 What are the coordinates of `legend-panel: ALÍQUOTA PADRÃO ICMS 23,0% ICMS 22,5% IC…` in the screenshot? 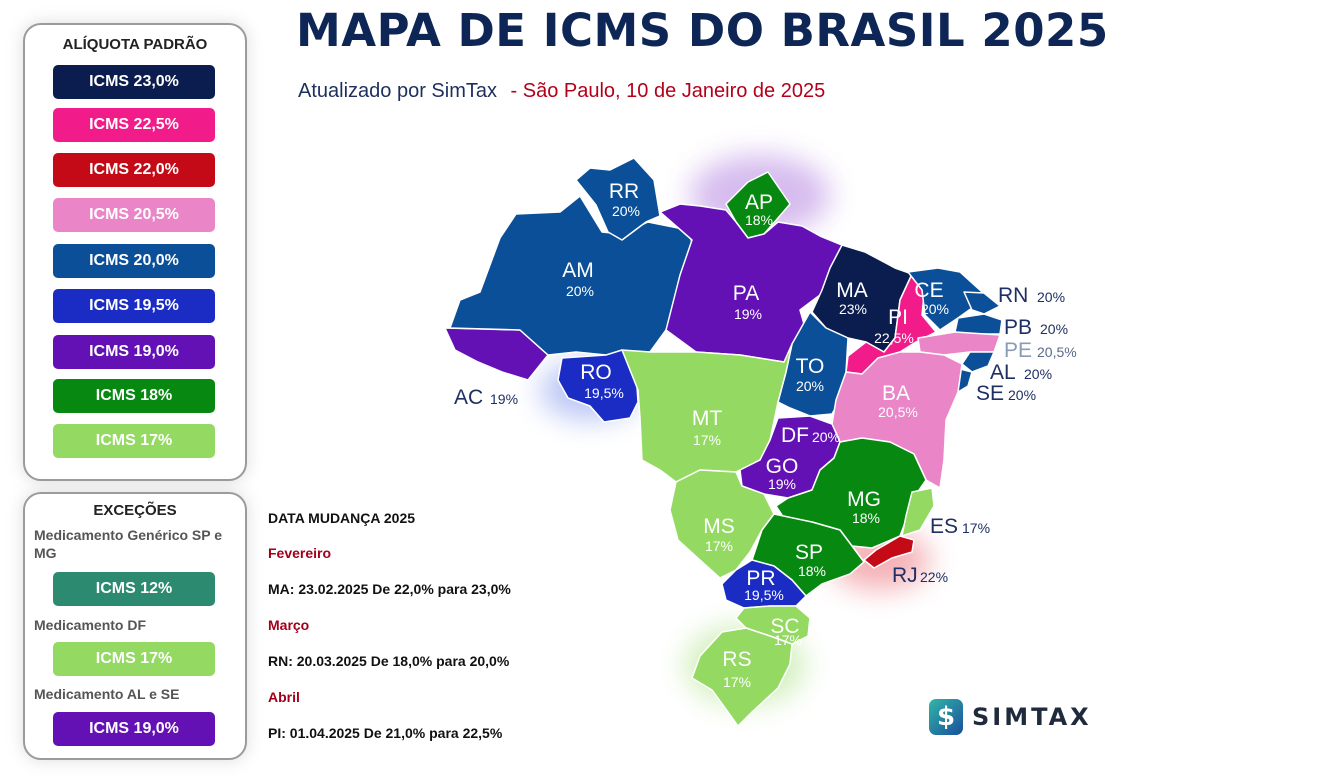 It's located at (135, 252).